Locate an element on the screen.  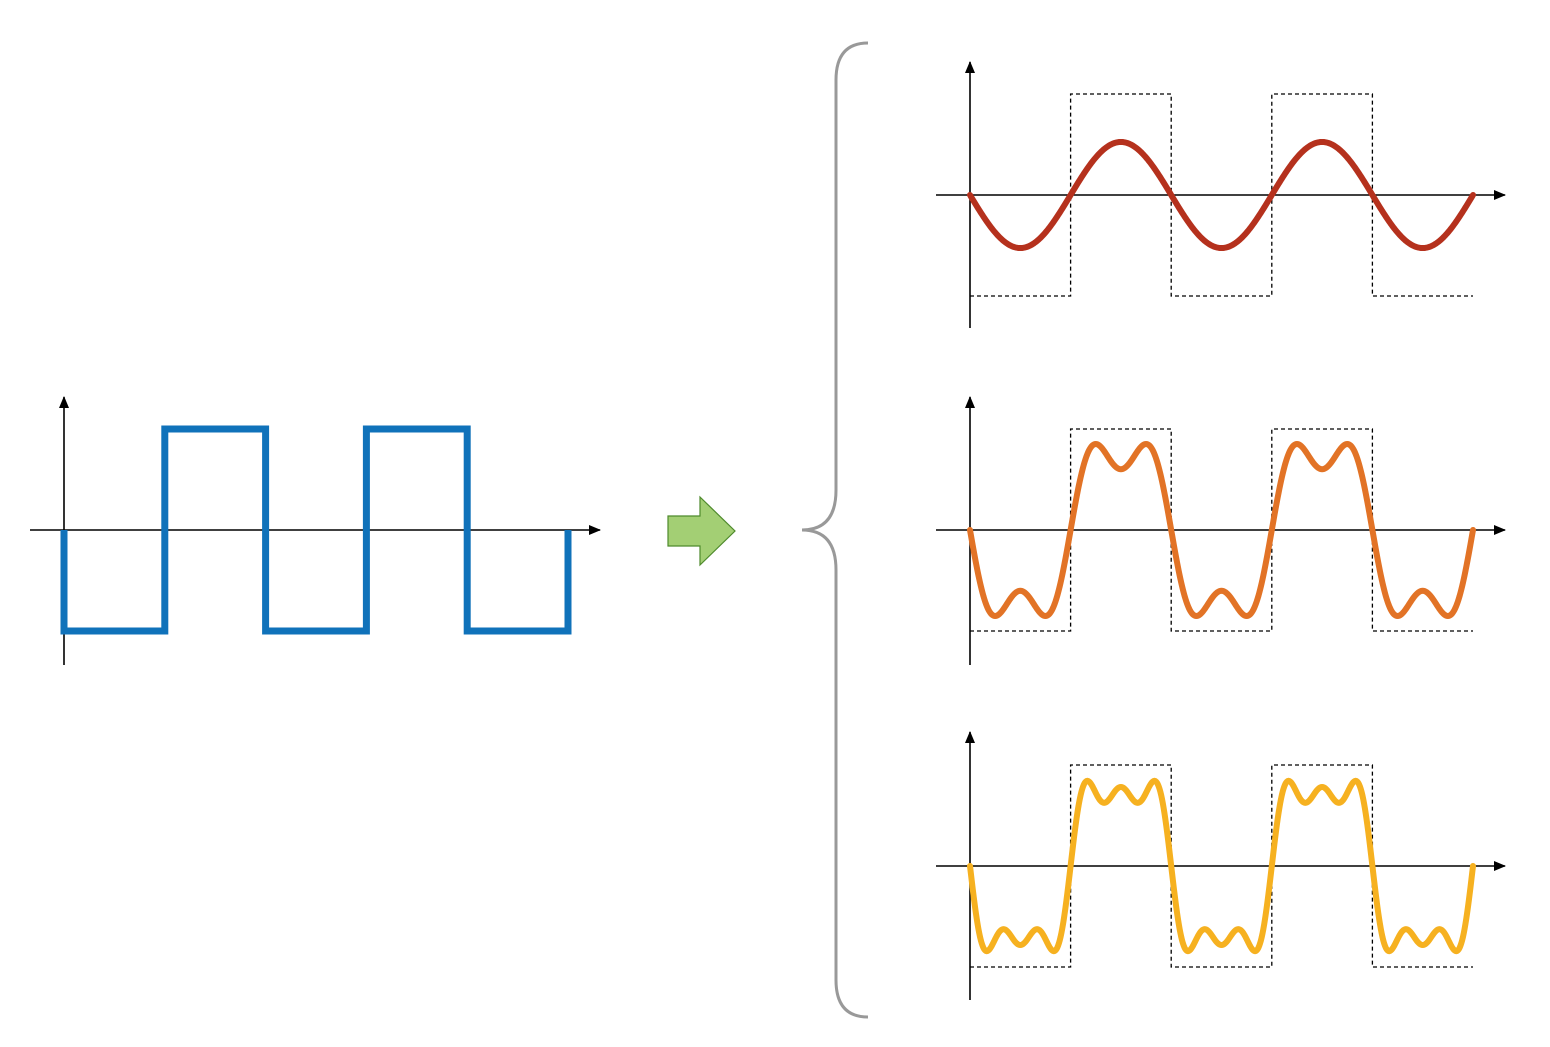
square-wave-line is located at coordinates (316, 530).